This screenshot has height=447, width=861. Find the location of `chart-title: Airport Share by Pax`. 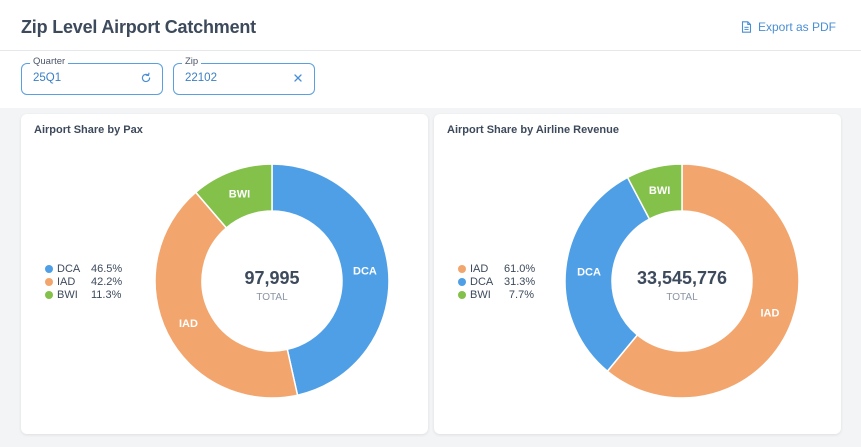

chart-title: Airport Share by Pax is located at coordinates (88, 130).